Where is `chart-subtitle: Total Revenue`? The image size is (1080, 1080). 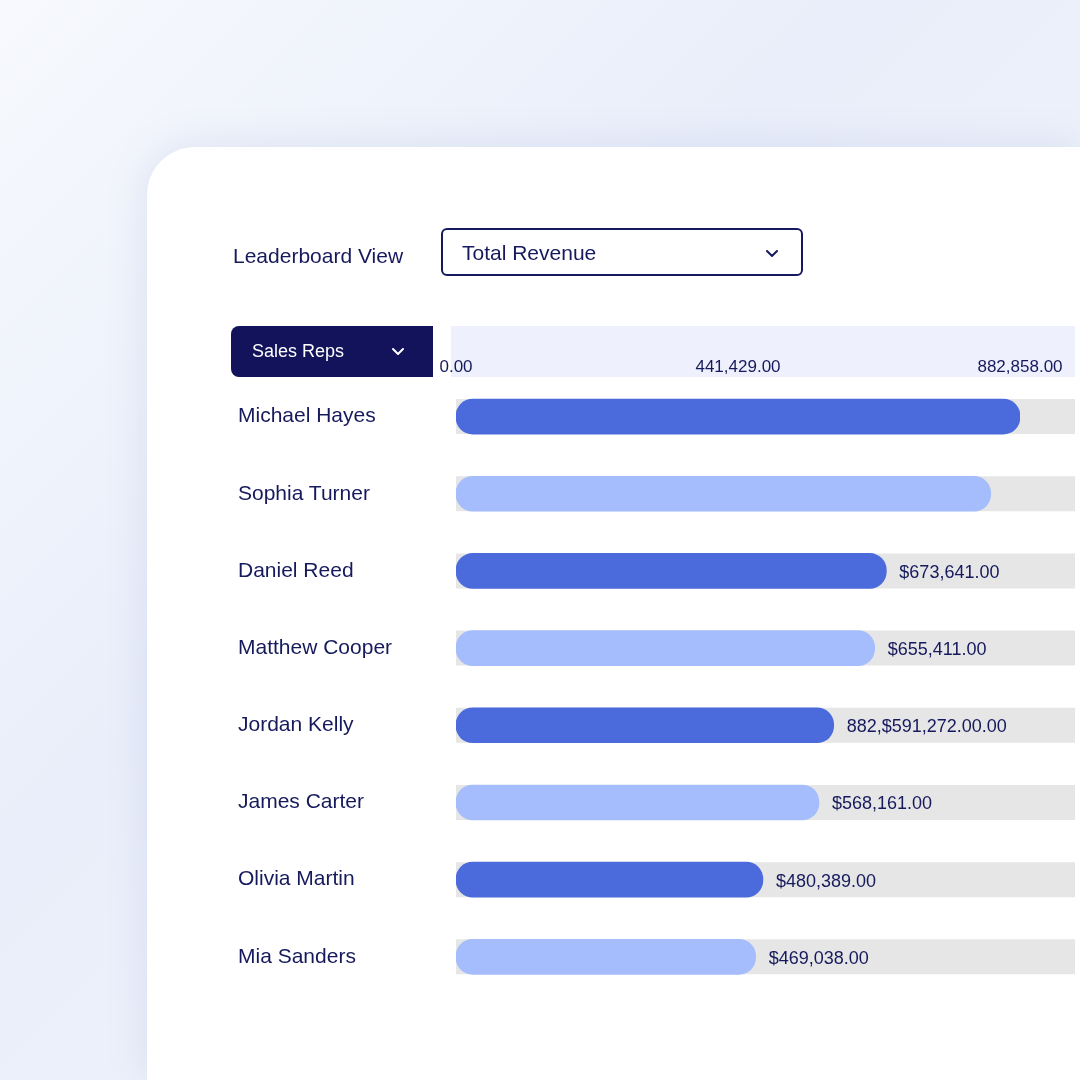 chart-subtitle: Total Revenue is located at coordinates (529, 253).